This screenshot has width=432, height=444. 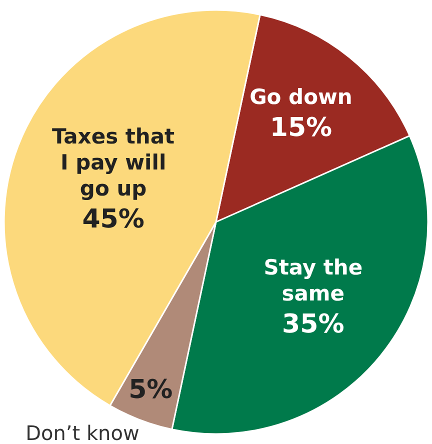 What do you see at coordinates (301, 97) in the screenshot?
I see `slice-label: Go down` at bounding box center [301, 97].